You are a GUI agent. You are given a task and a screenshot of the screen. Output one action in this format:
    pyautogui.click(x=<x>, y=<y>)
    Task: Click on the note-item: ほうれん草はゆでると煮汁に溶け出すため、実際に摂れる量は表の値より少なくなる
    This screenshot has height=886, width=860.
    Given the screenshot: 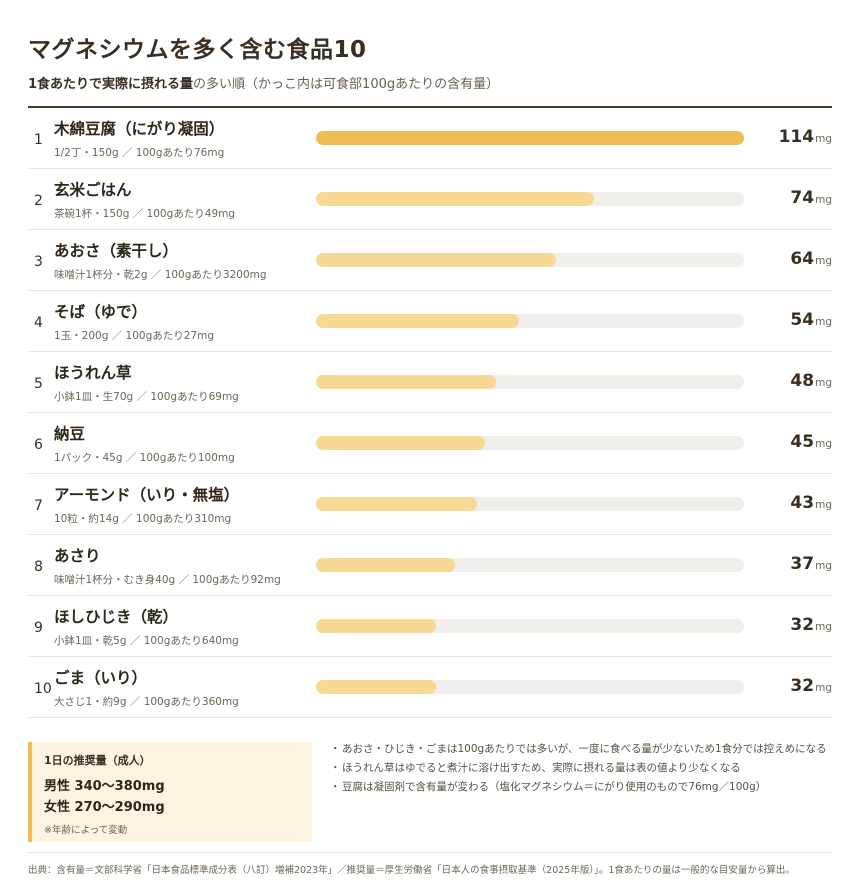 What is the action you would take?
    pyautogui.click(x=582, y=768)
    